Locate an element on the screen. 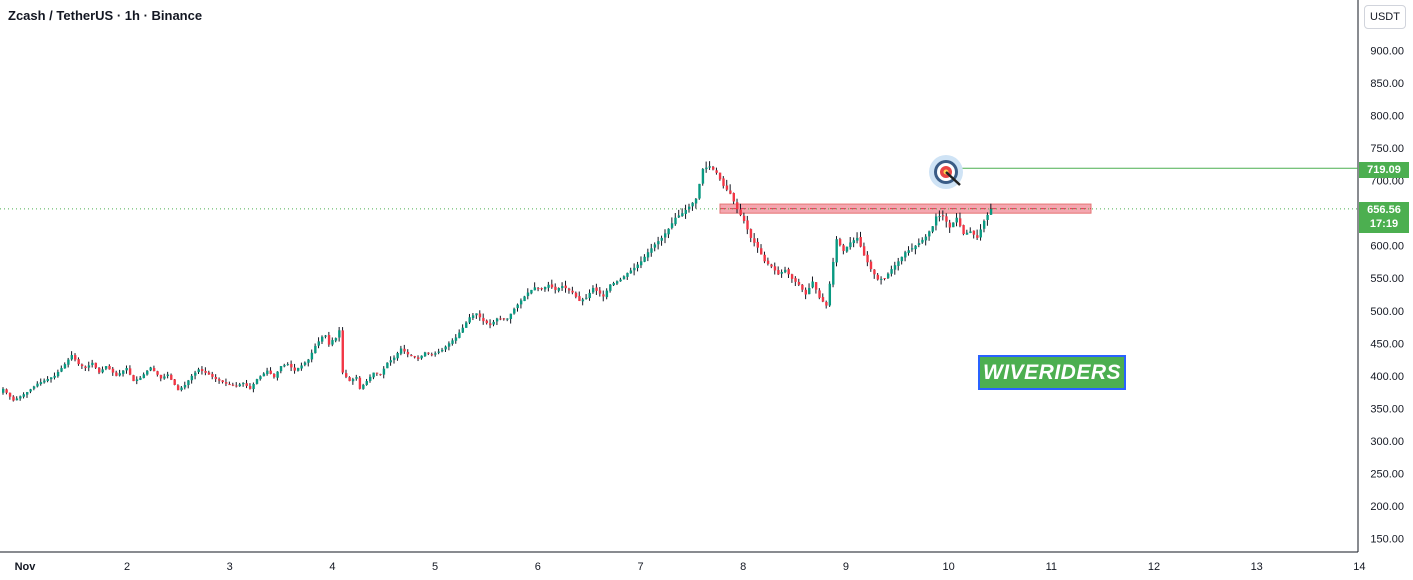 This screenshot has width=1413, height=580. x-tick-label: 4 is located at coordinates (332, 567).